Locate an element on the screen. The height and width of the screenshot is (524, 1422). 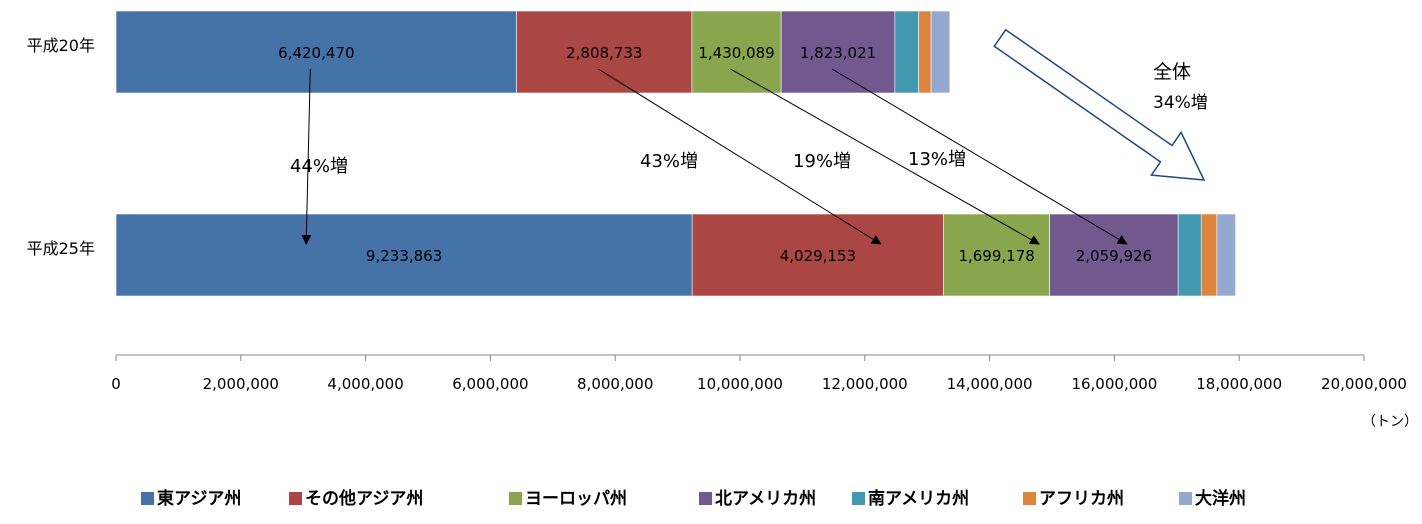
legend: 東アジア州 その他アジア州 ヨーロッパ州 北アメリカ州 南アメリカ州 アフリカ州 大洋州 is located at coordinates (693, 498).